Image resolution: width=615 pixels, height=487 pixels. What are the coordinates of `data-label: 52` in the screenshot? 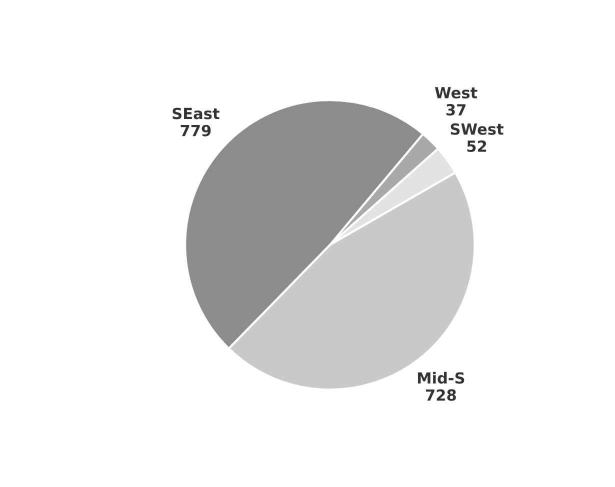 It's located at (476, 146).